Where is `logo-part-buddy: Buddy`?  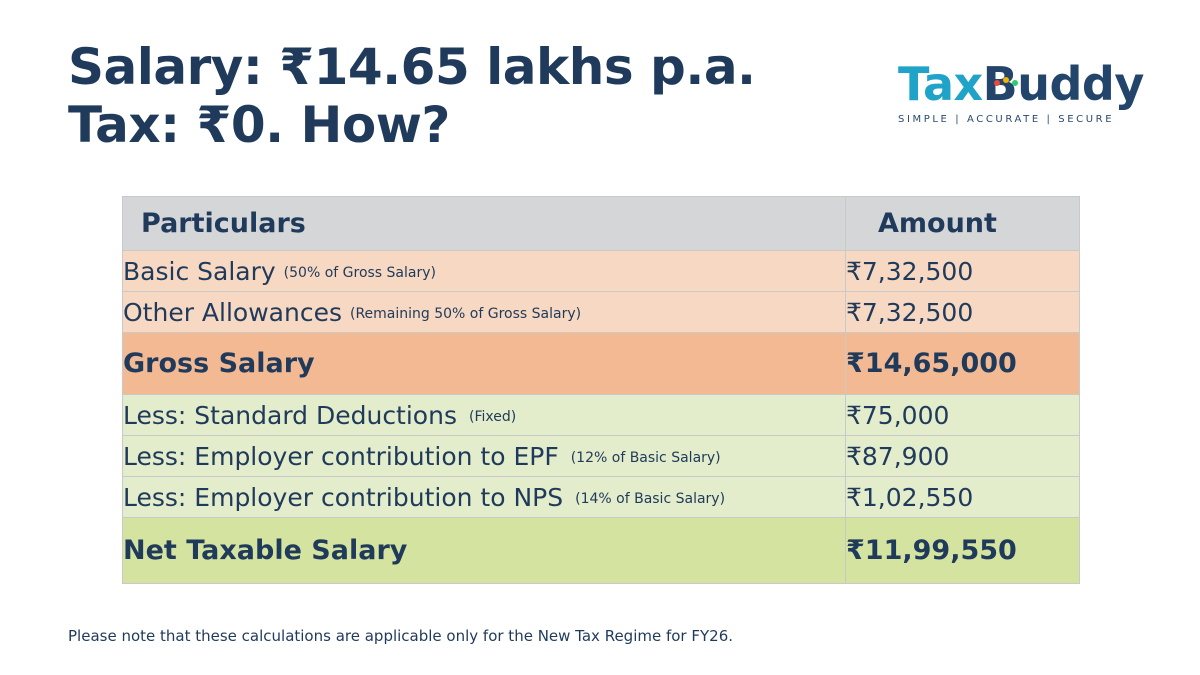
logo-part-buddy: Buddy is located at coordinates (1063, 84).